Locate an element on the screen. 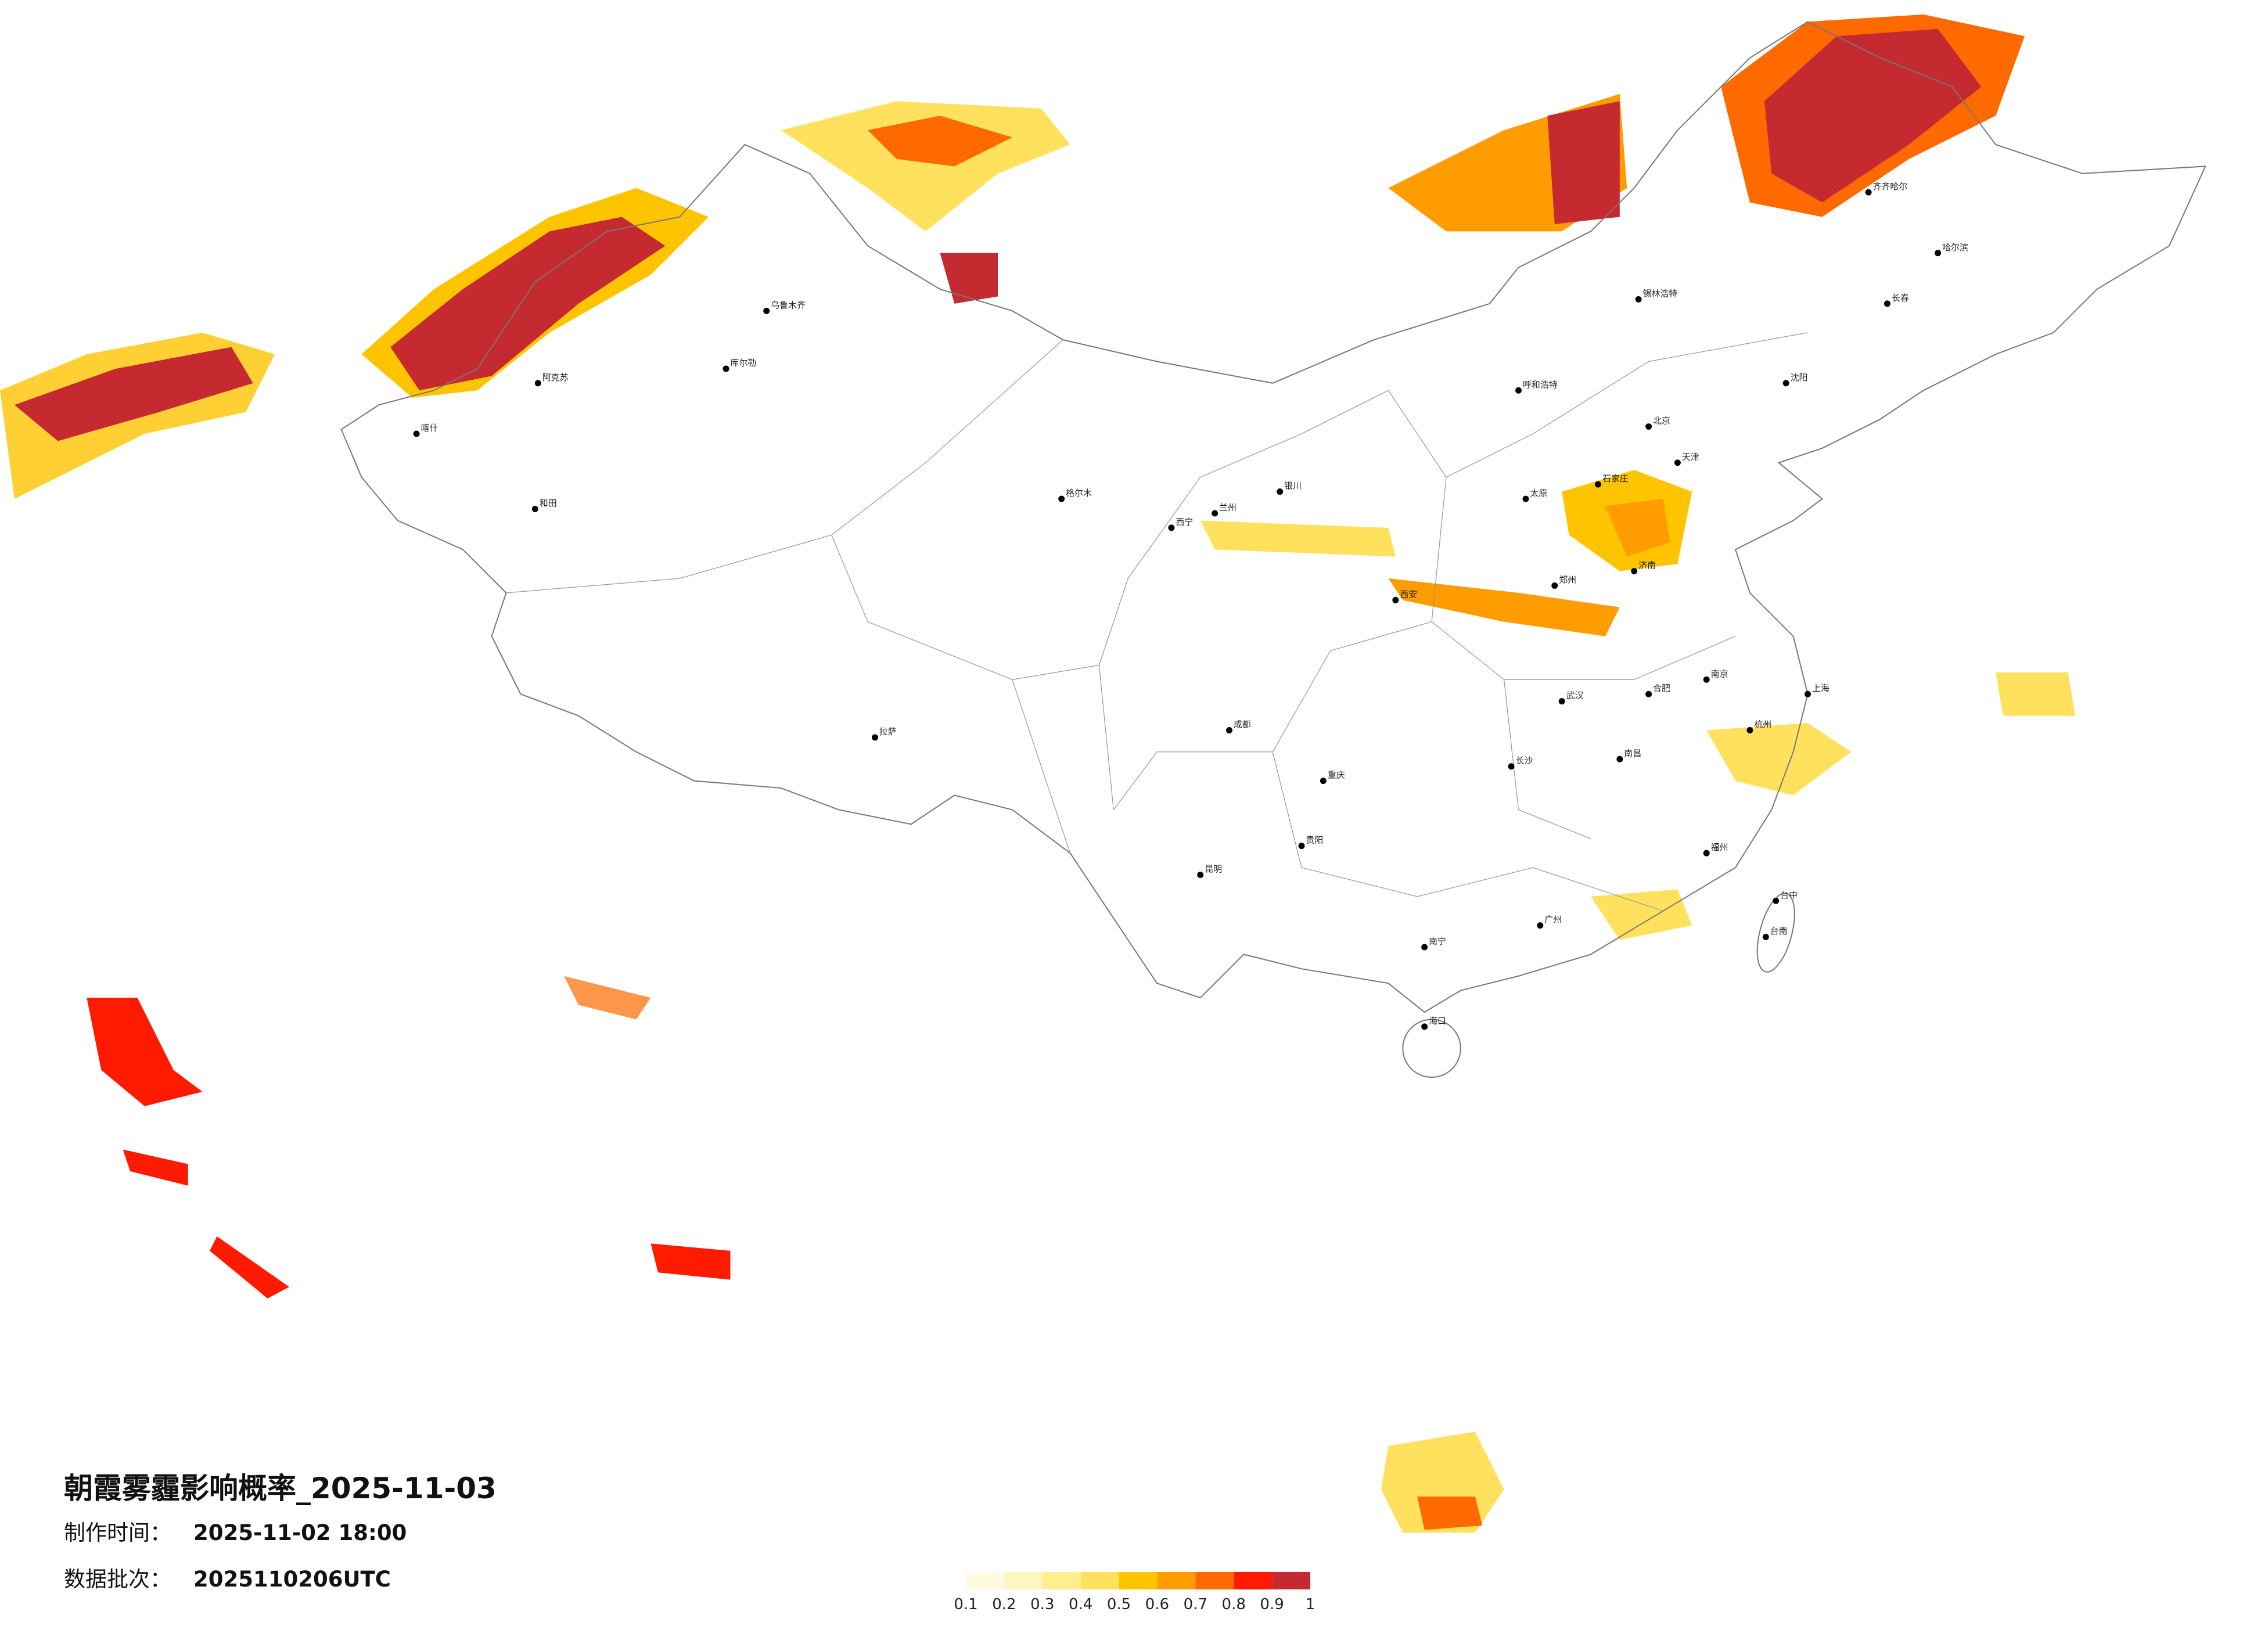 The height and width of the screenshot is (1626, 2268). map-title: 朝霞雾霾影响概率_2025-11-03 is located at coordinates (280, 1488).